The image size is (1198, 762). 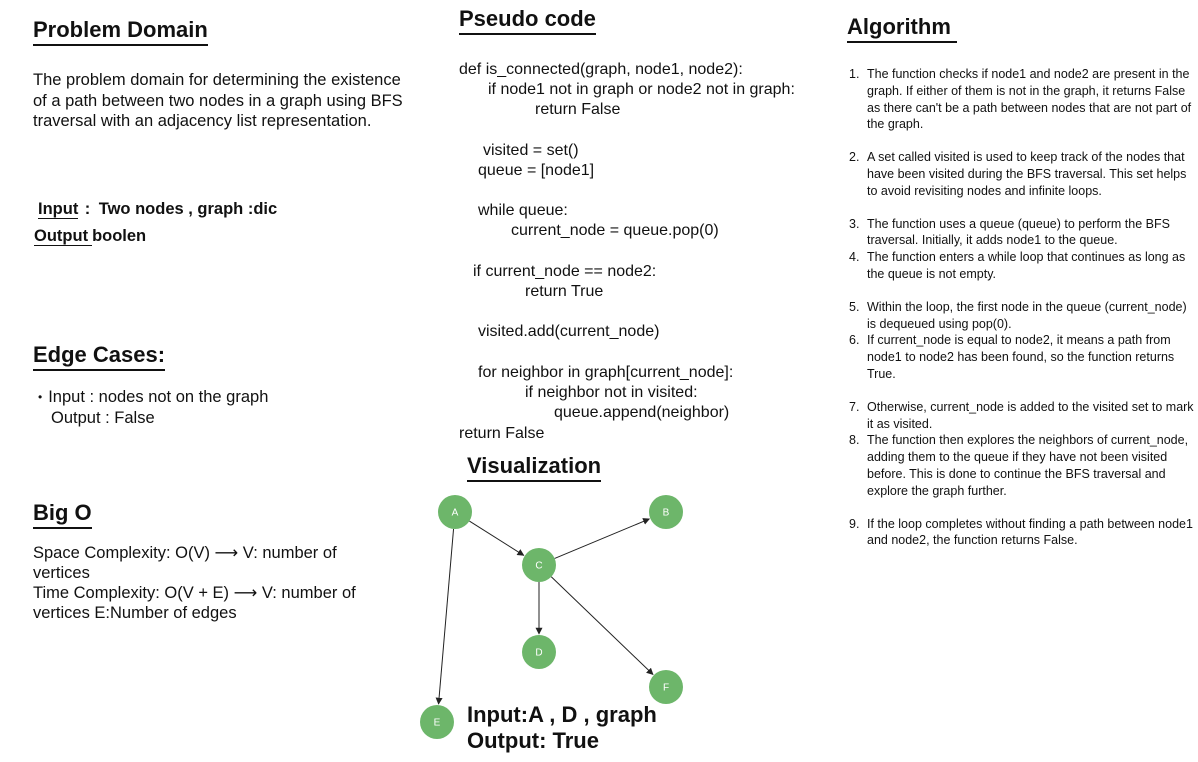 I want to click on output-value: boolen, so click(x=119, y=236).